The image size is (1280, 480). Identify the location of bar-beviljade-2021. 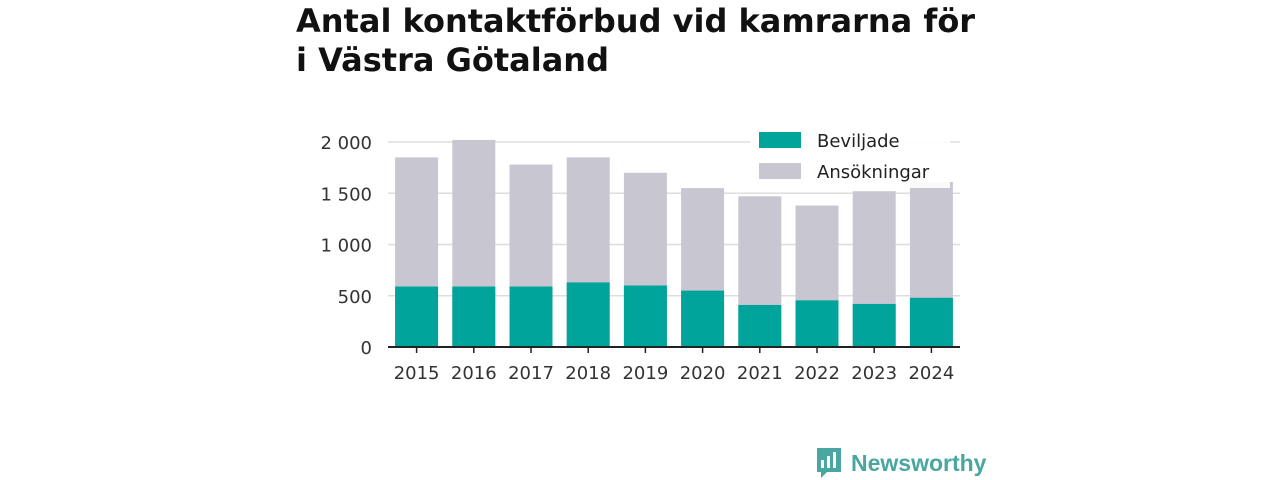
(760, 325).